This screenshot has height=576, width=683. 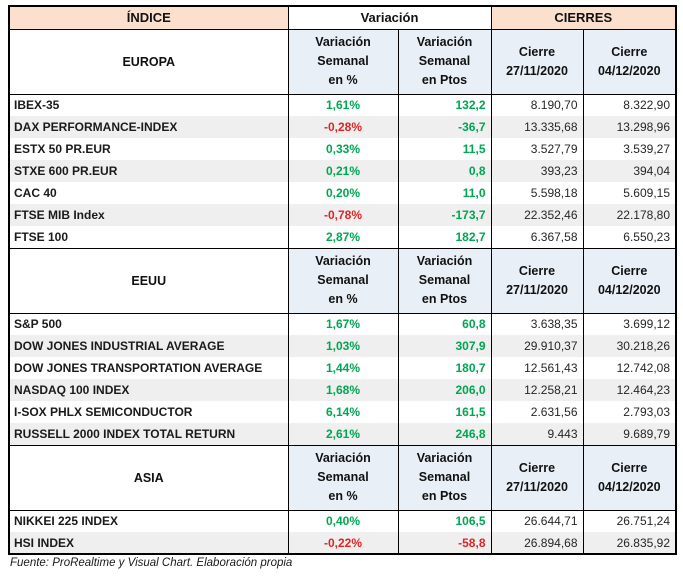 I want to click on close-27-11-cell: 26.644,71, so click(x=537, y=521).